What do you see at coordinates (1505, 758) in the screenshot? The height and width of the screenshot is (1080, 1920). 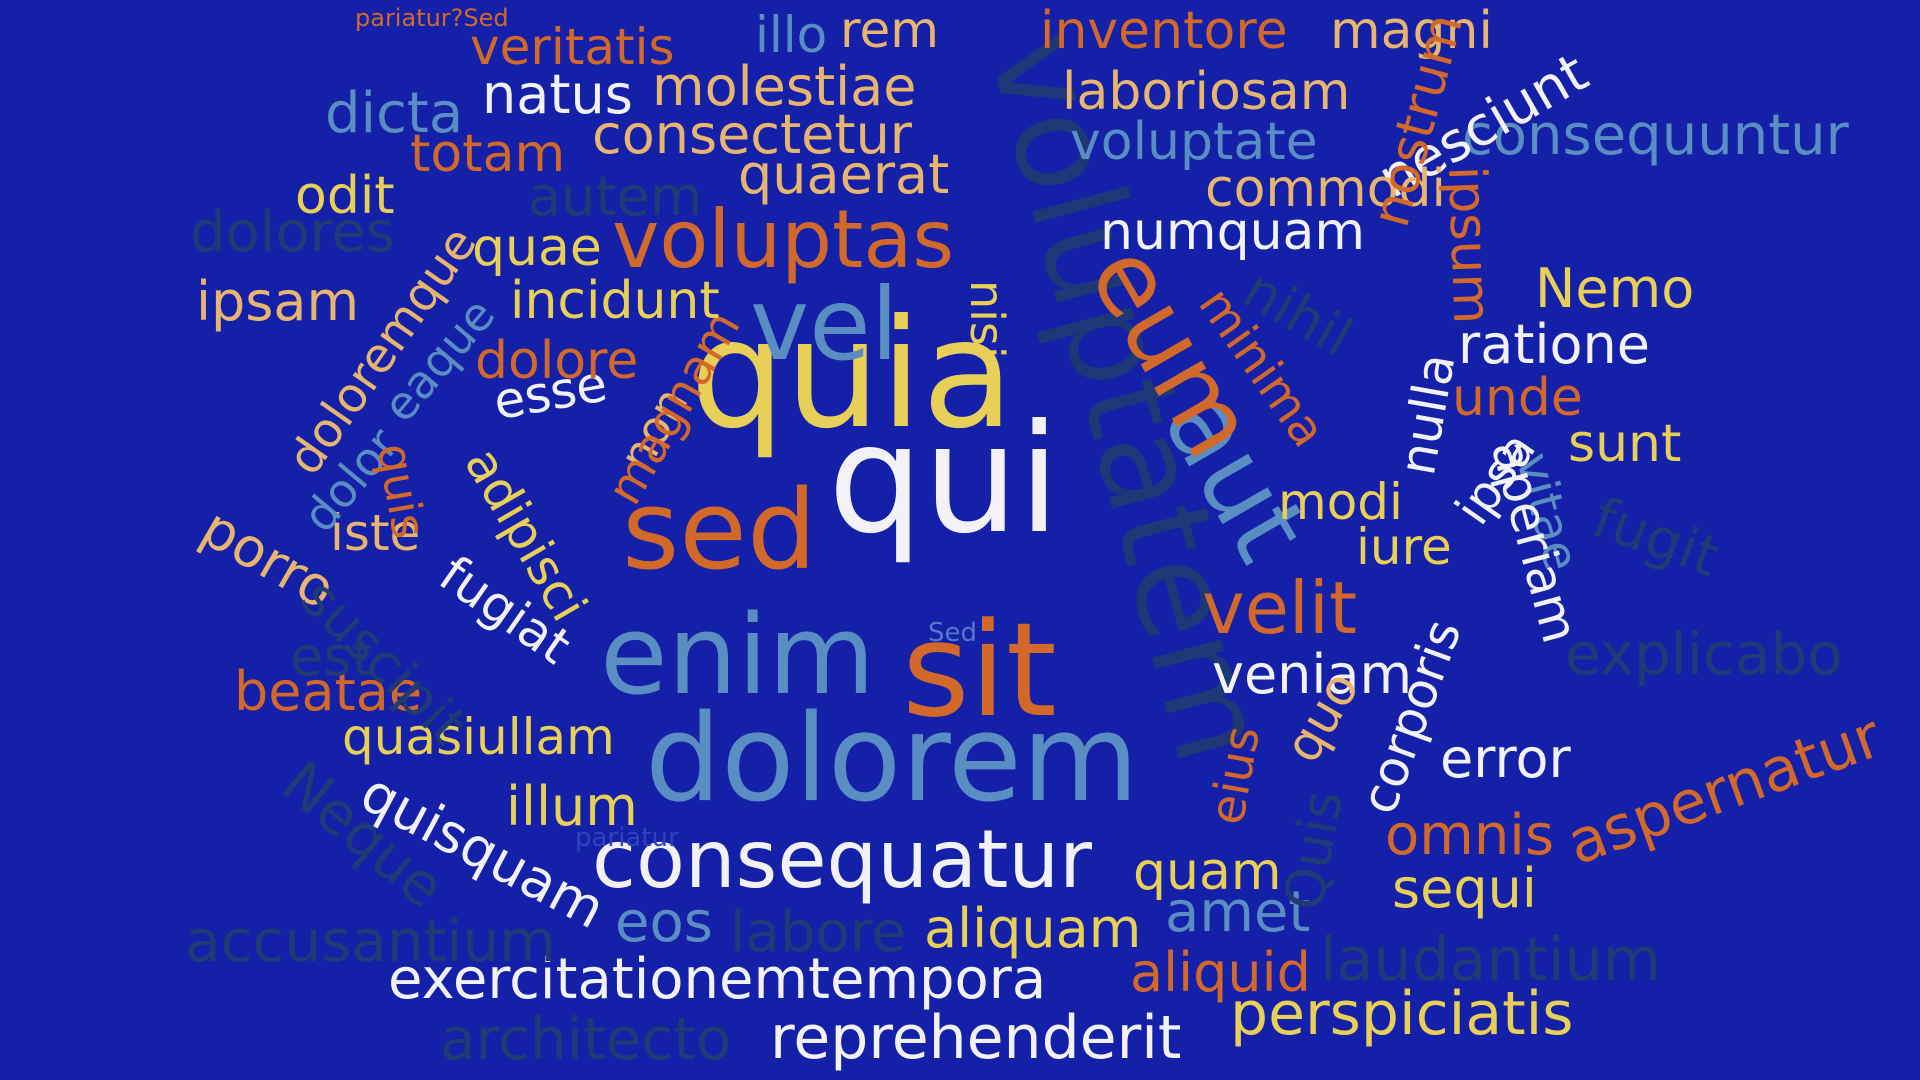 I see `word: error` at bounding box center [1505, 758].